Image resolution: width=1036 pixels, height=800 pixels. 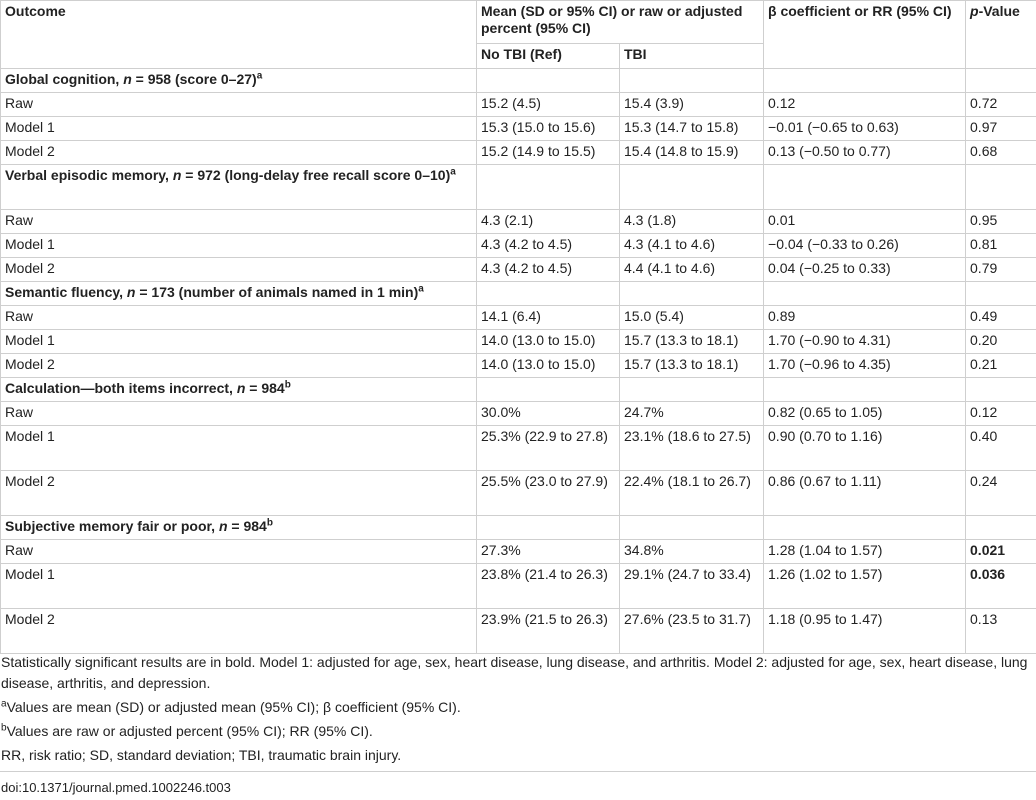 I want to click on cell-no-tbi: 4.3 (4.2 to 4.5), so click(x=548, y=269).